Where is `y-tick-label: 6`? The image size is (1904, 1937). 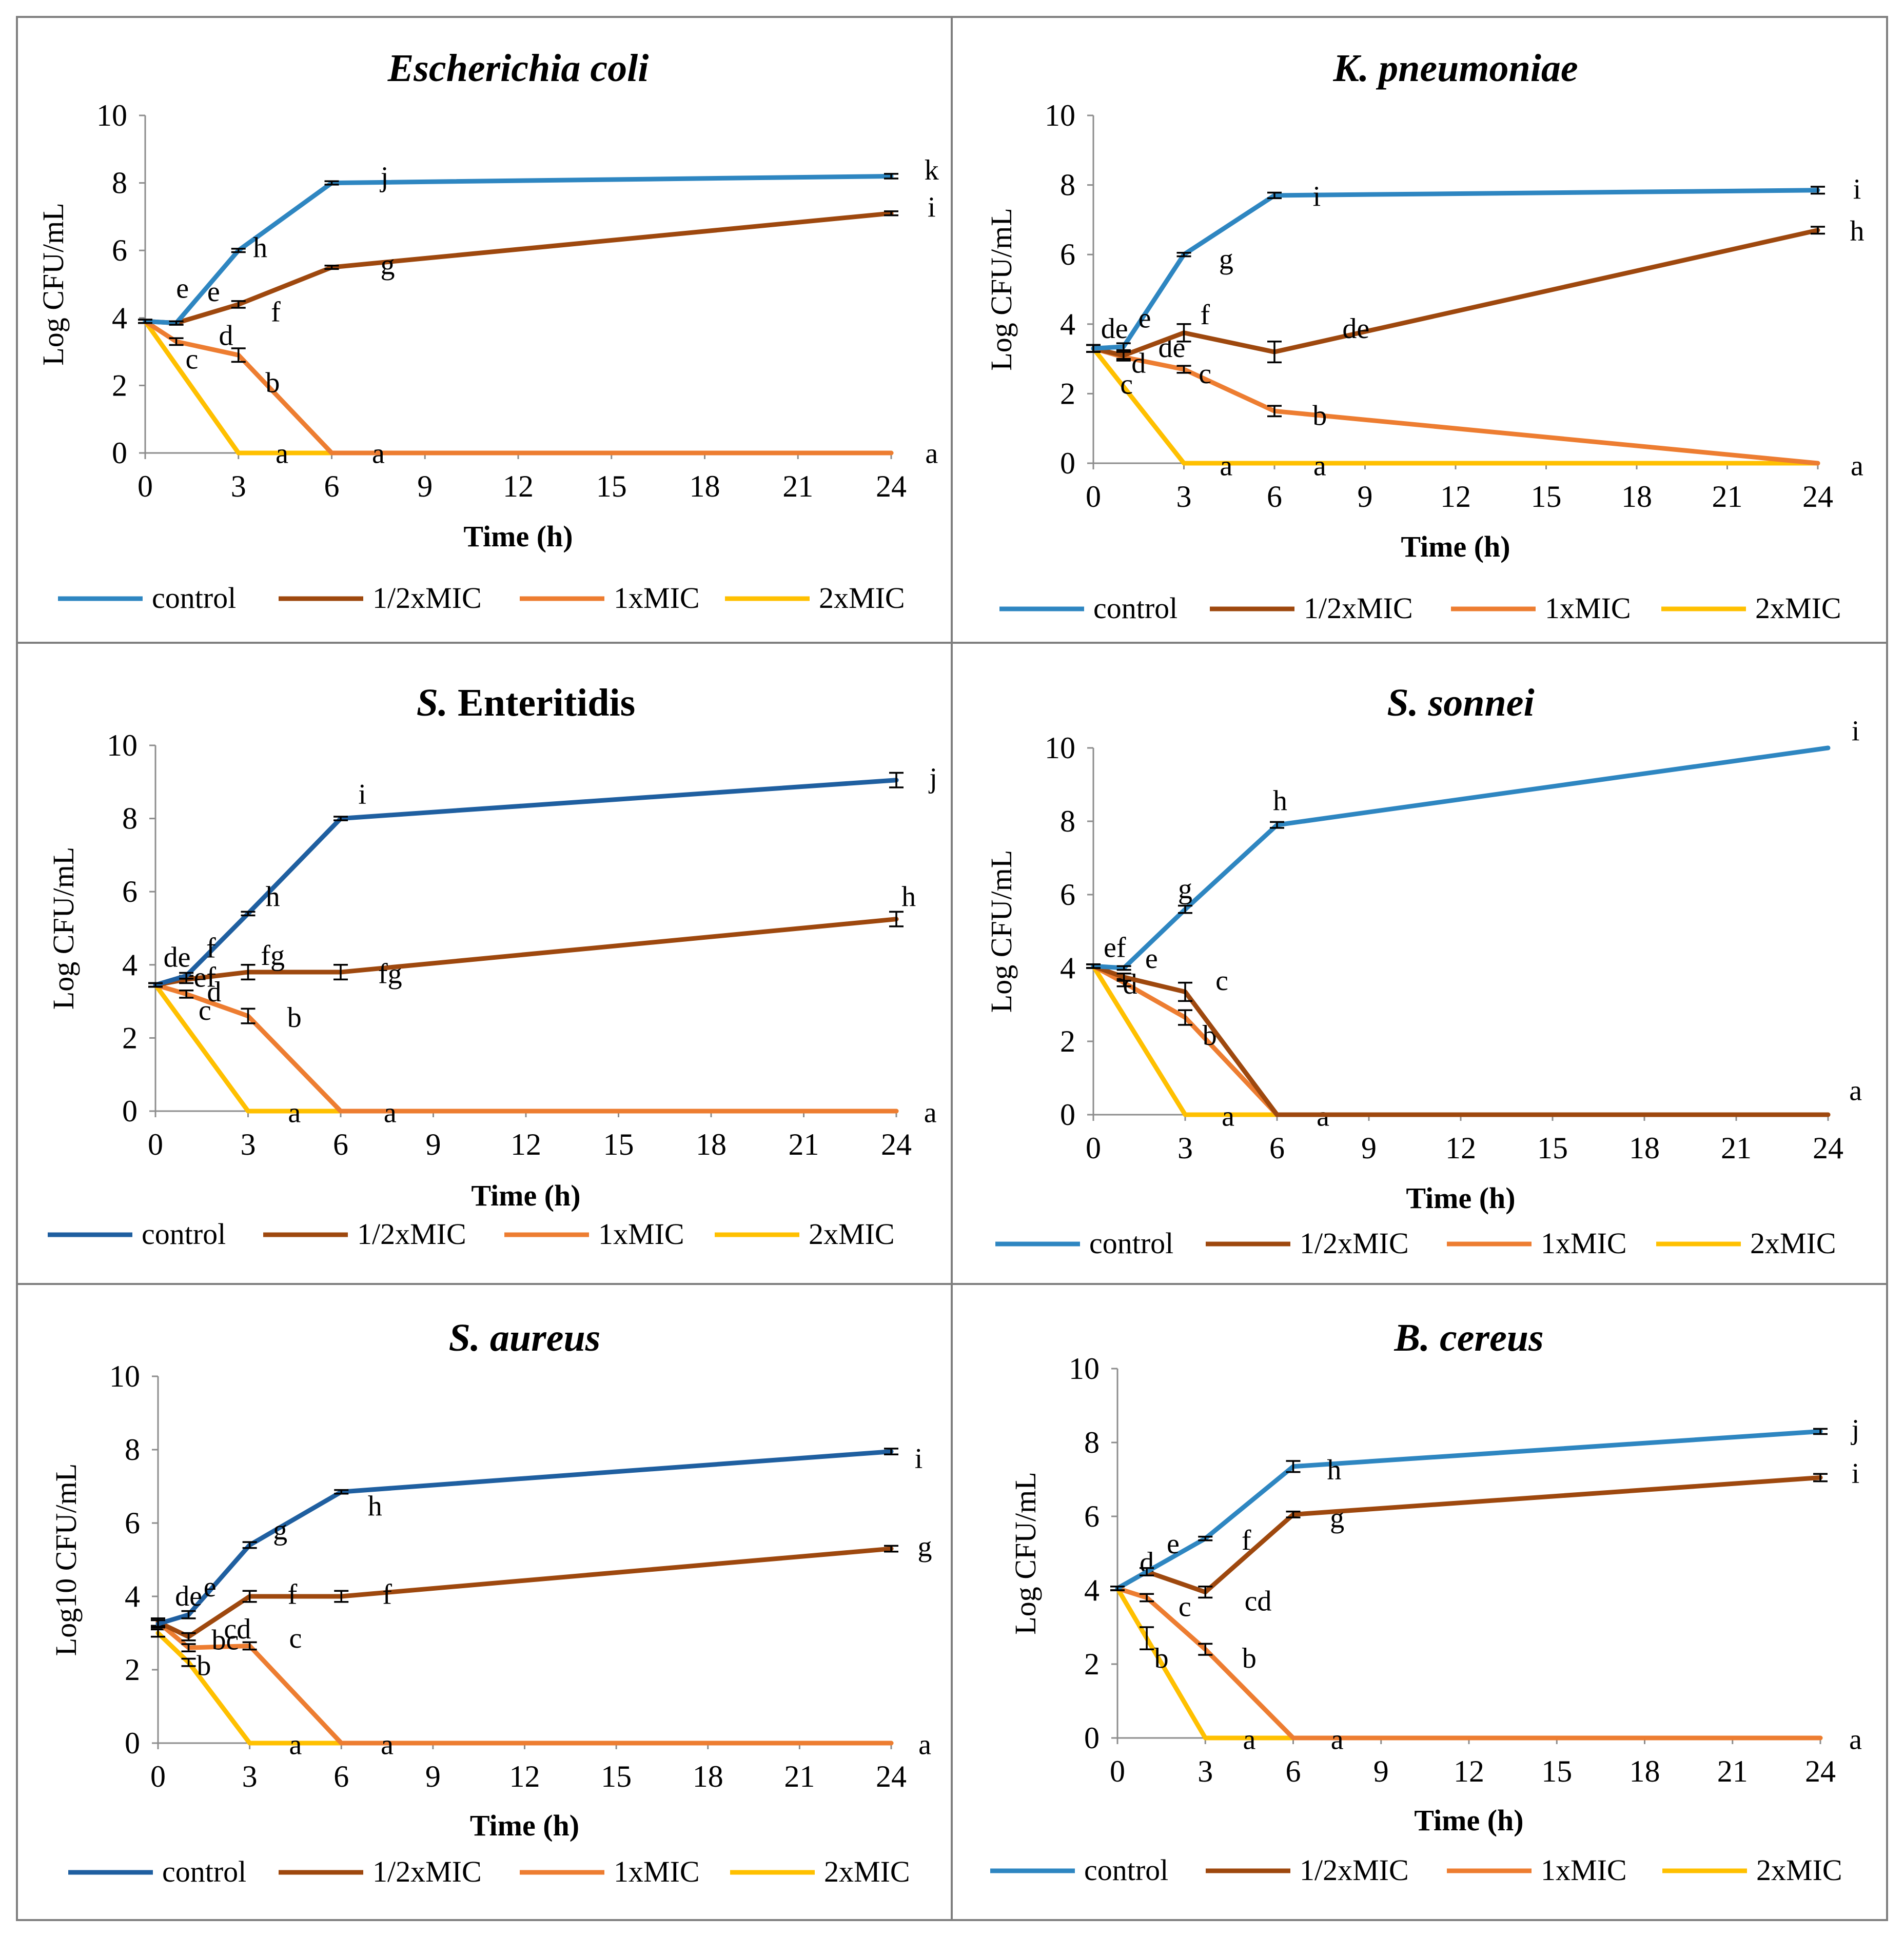 y-tick-label: 6 is located at coordinates (1092, 1516).